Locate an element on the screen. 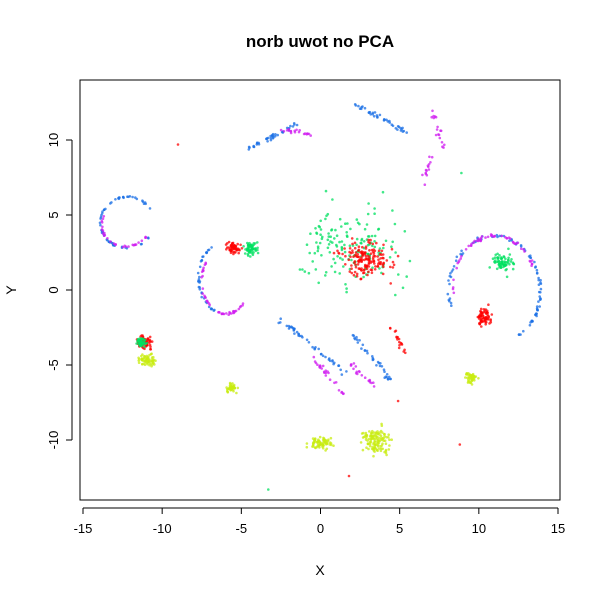  x-tick-label: 10 is located at coordinates (479, 528).